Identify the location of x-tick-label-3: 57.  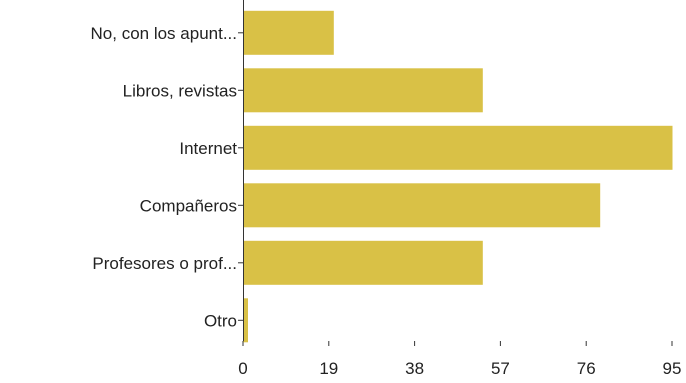
(500, 368).